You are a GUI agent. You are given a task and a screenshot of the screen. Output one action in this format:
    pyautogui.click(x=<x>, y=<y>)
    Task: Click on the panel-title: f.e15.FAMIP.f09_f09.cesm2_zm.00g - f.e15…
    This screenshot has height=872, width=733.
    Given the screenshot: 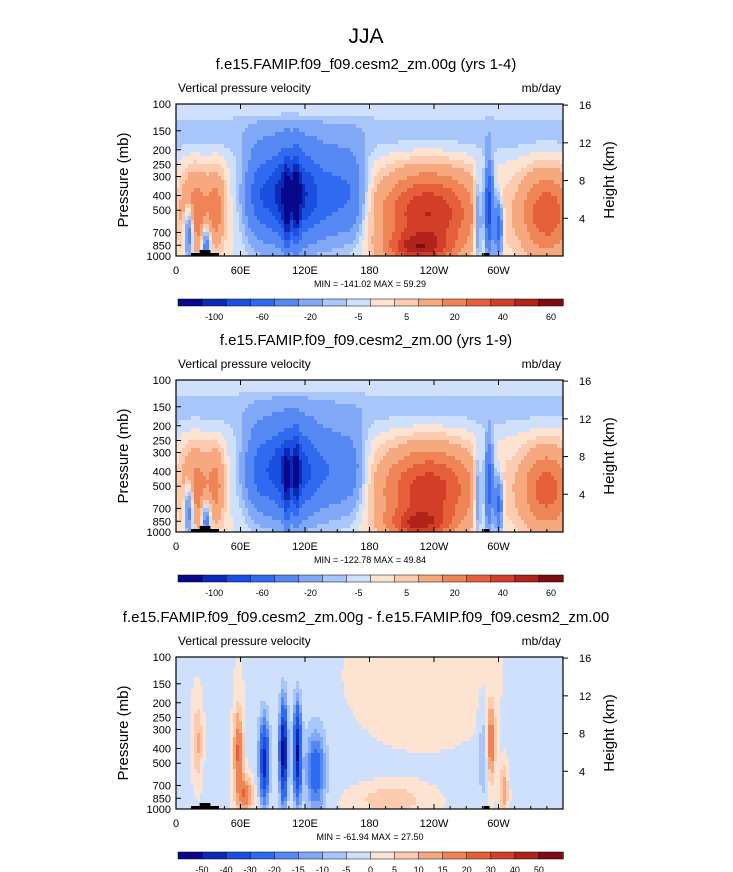 What is the action you would take?
    pyautogui.click(x=366, y=617)
    